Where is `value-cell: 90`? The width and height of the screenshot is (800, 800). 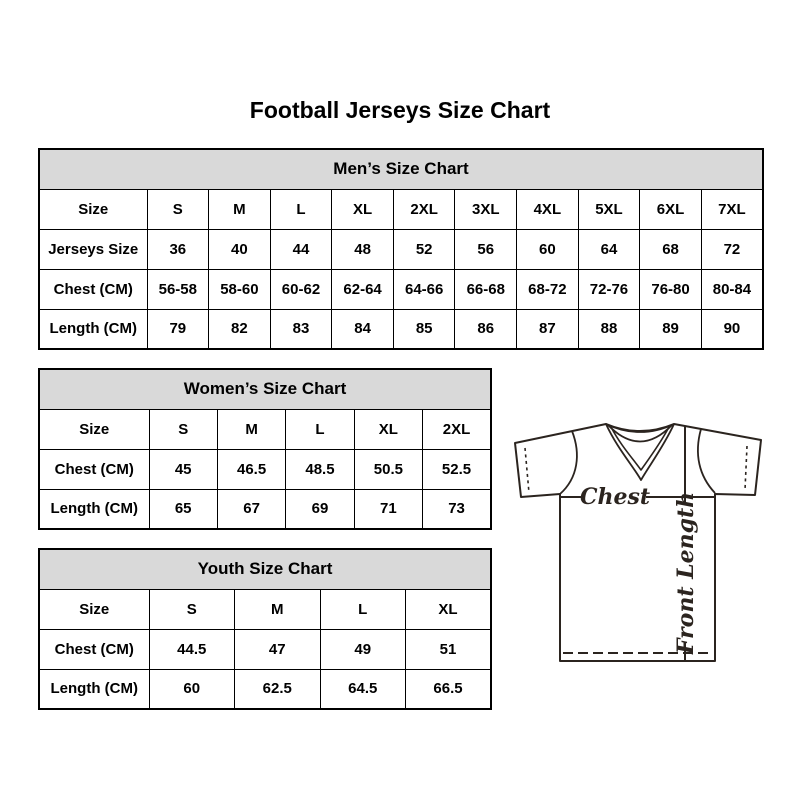 value-cell: 90 is located at coordinates (732, 329).